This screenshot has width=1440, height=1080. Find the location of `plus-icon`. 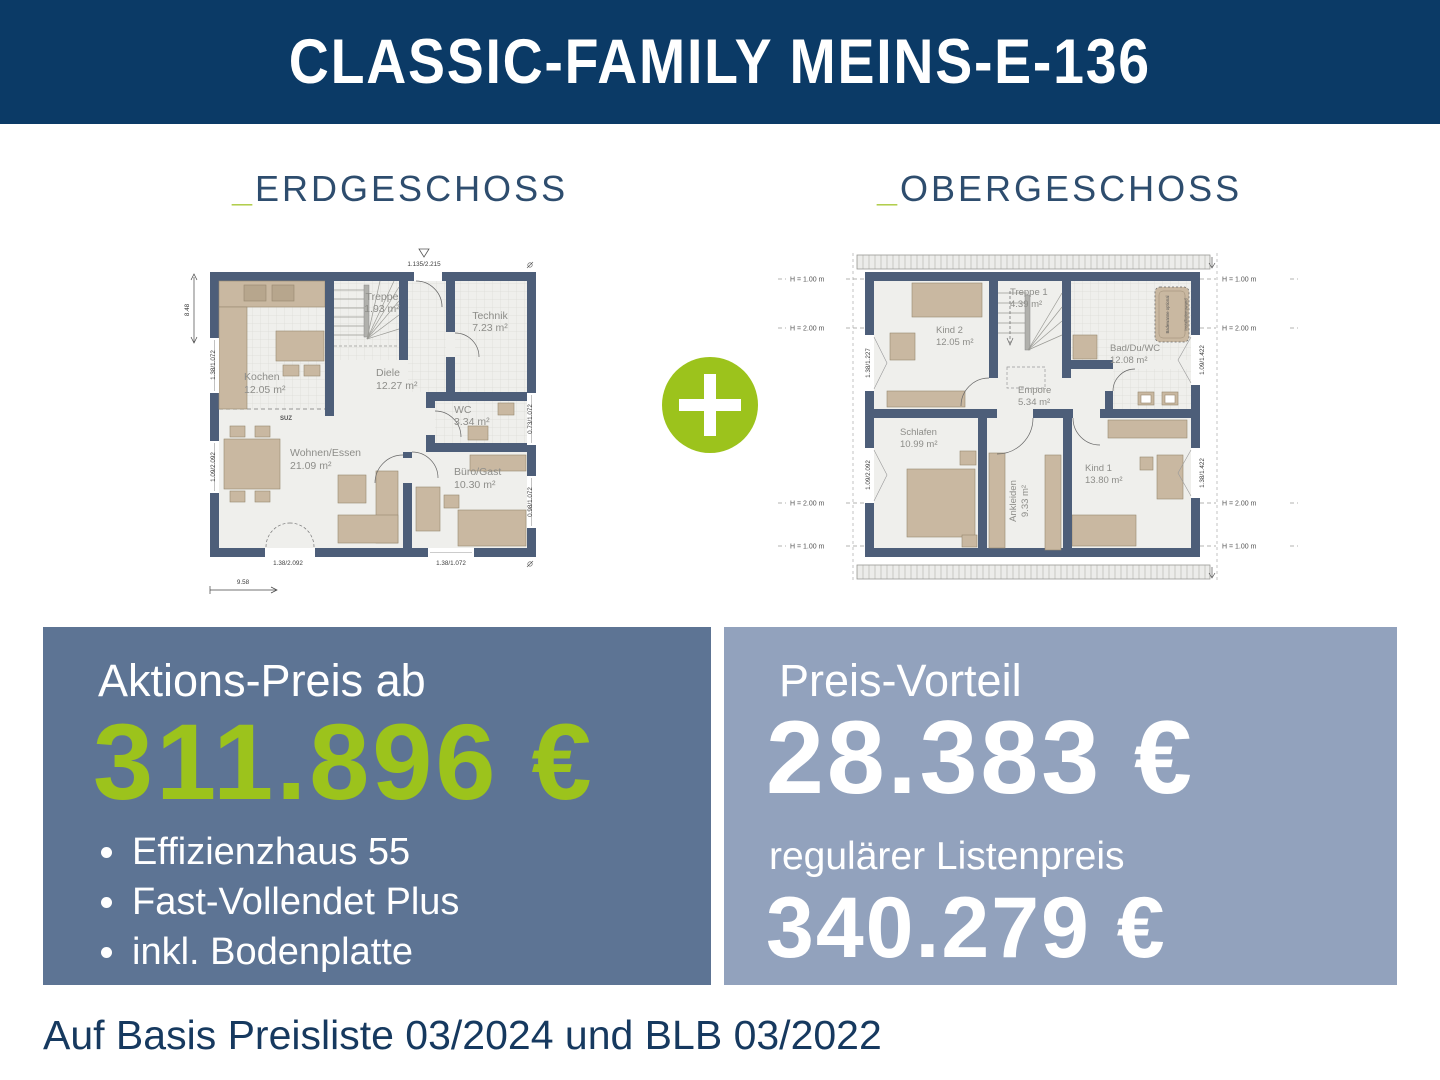

plus-icon is located at coordinates (710, 405).